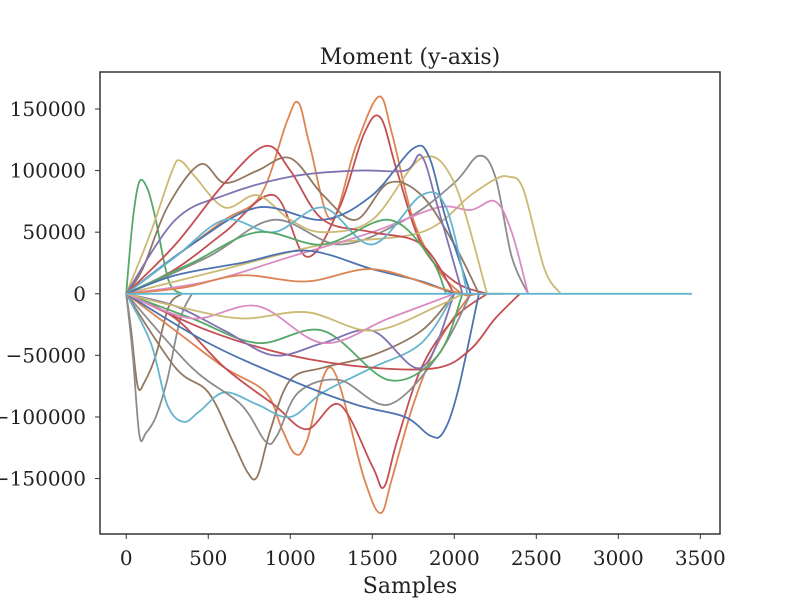 This screenshot has height=600, width=800. I want to click on x-tick-label: 1000, so click(290, 558).